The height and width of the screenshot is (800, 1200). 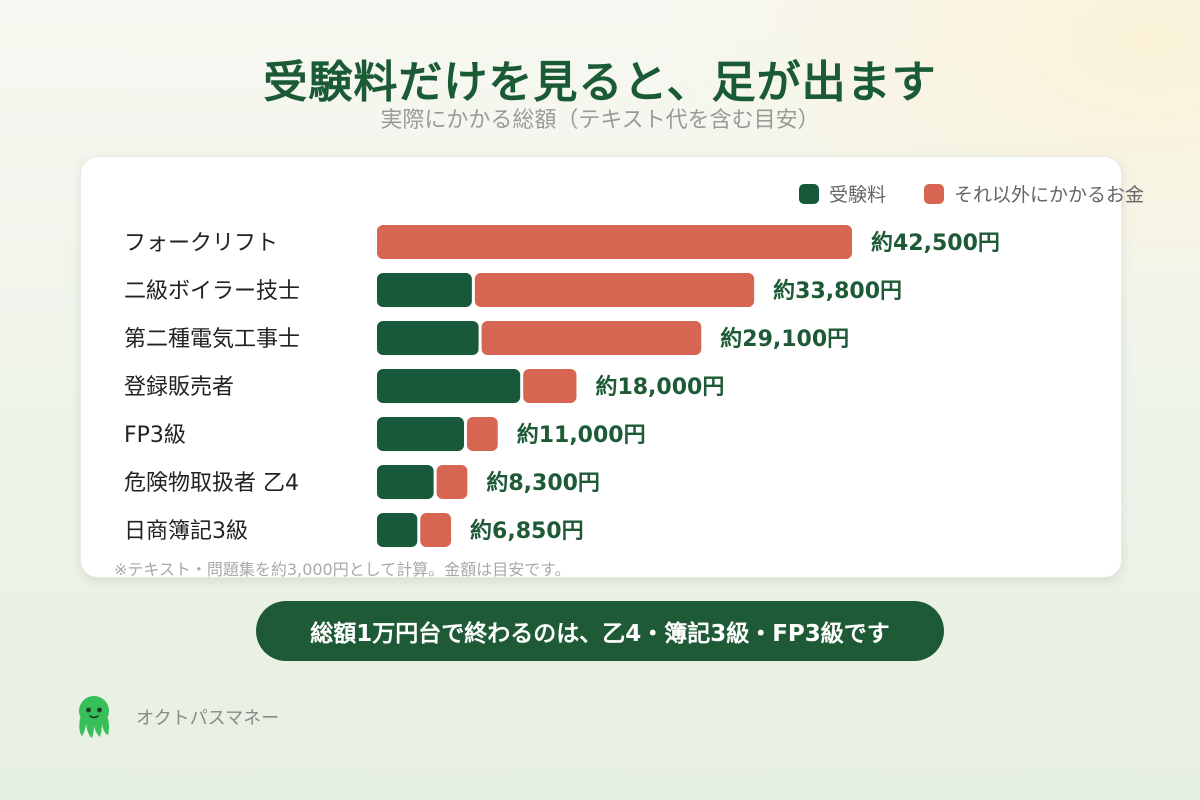 I want to click on brand: オクトパスマネー, so click(x=175, y=717).